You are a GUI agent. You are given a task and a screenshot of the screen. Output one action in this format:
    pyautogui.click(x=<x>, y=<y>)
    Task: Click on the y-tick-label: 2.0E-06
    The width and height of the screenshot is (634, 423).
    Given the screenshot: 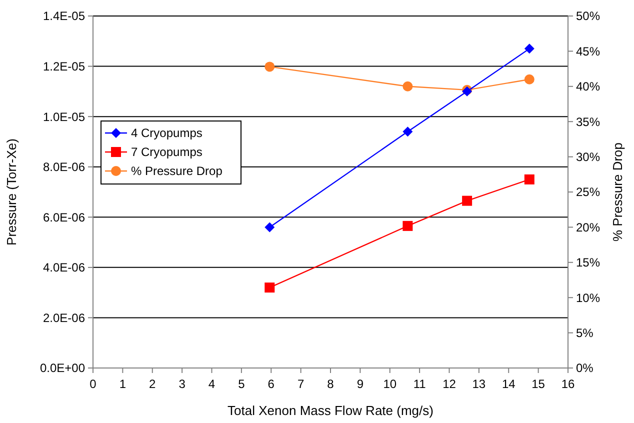 What is the action you would take?
    pyautogui.click(x=64, y=317)
    